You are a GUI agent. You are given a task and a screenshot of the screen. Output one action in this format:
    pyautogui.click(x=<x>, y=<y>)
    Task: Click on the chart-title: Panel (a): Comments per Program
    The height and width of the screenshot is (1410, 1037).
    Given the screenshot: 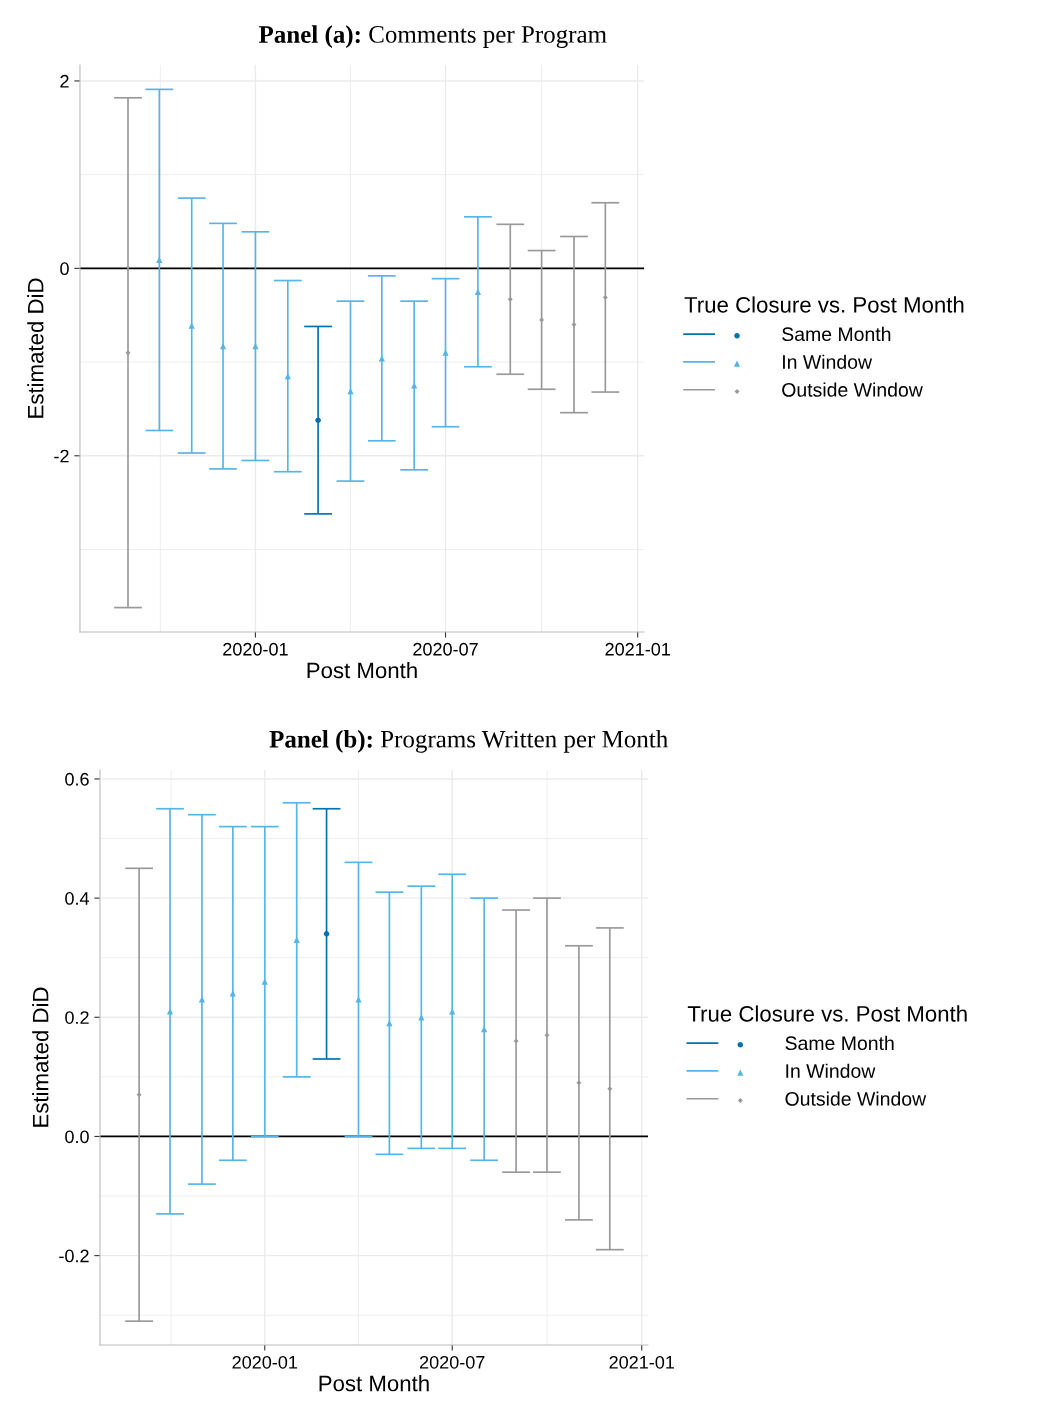 What is the action you would take?
    pyautogui.click(x=432, y=36)
    